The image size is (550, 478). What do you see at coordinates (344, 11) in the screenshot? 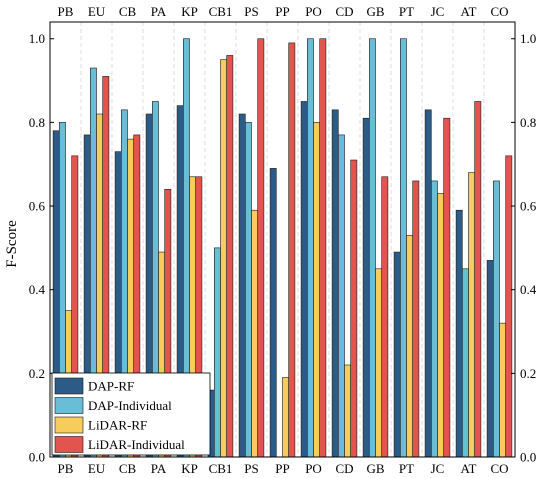
I see `category-label-top: CD` at bounding box center [344, 11].